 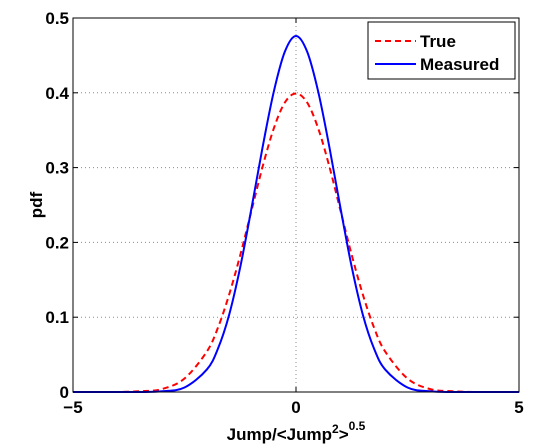 I want to click on x-tick-label: 0, so click(x=295, y=407).